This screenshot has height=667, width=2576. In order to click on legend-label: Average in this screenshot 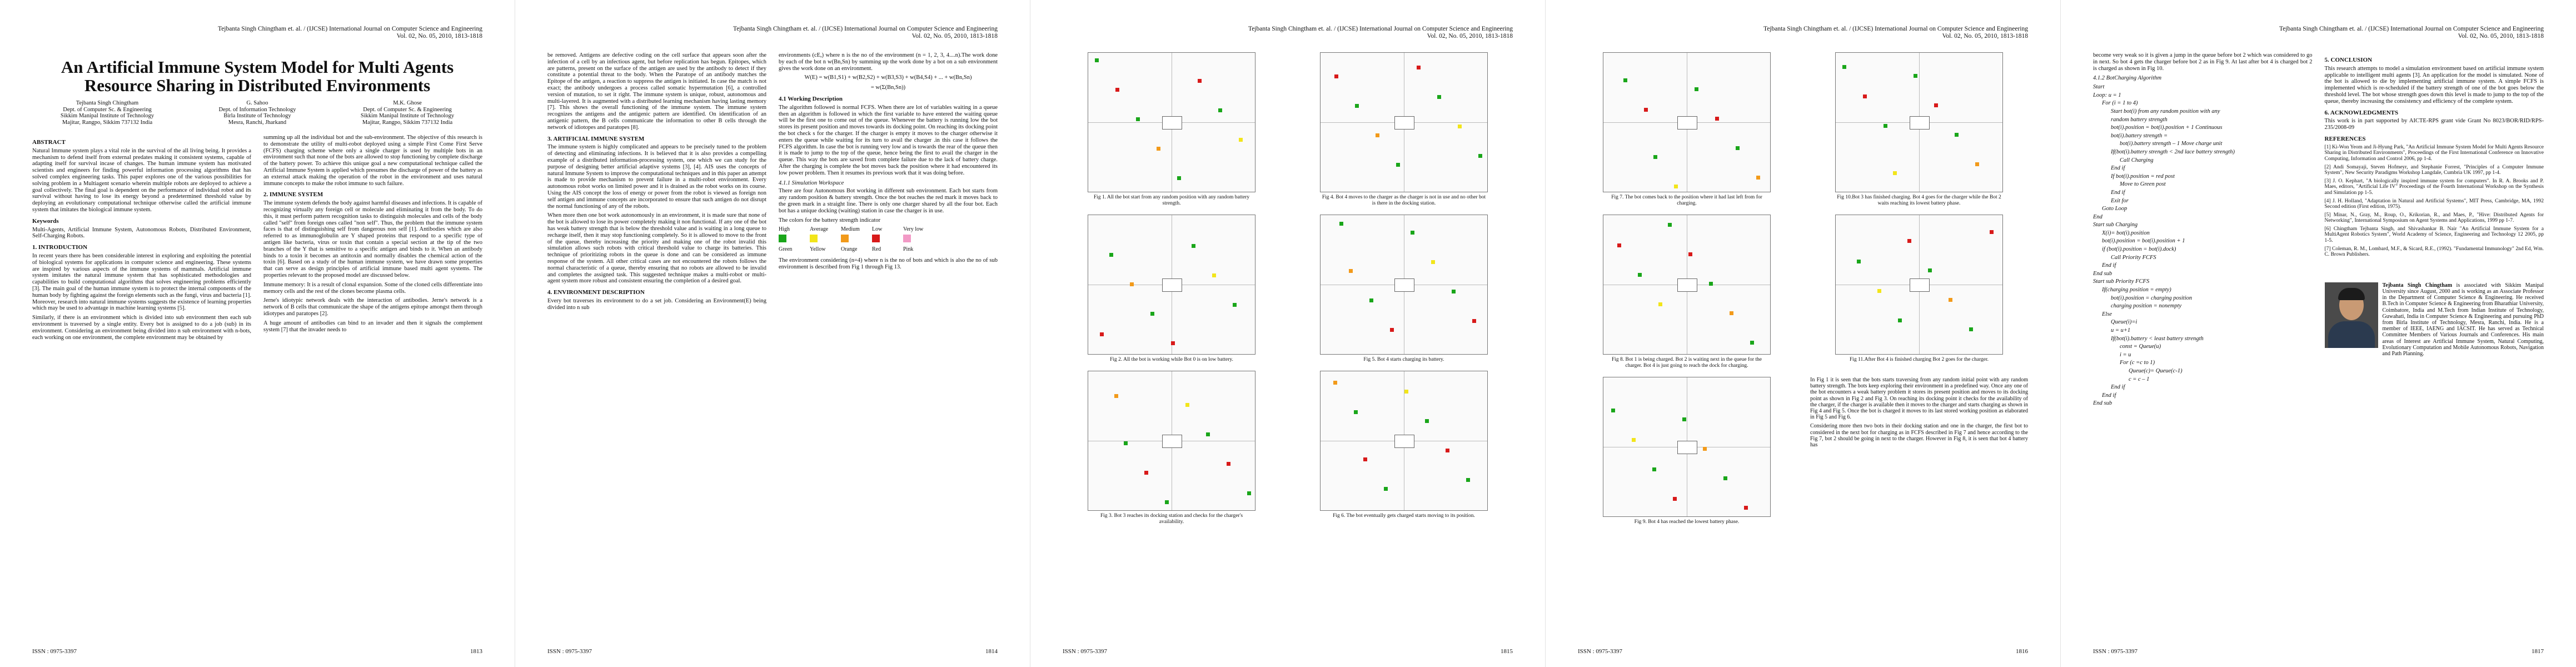, I will do `click(819, 229)`.